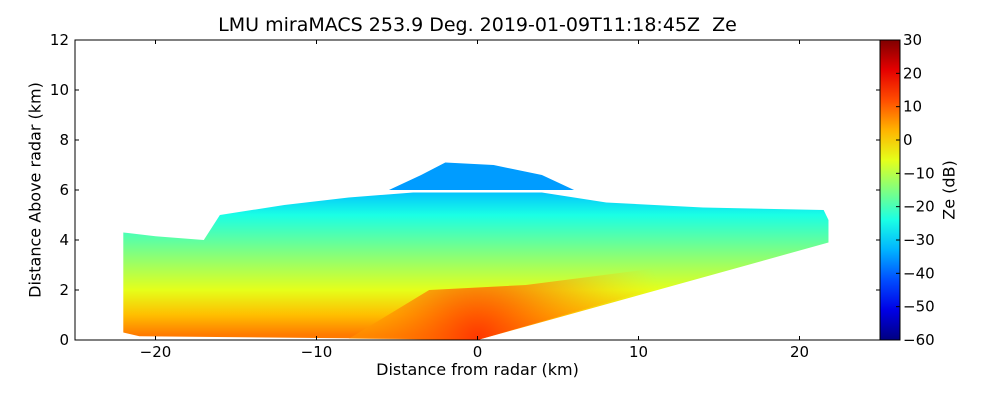 Image resolution: width=1000 pixels, height=400 pixels. Describe the element at coordinates (477, 369) in the screenshot. I see `x-axis-label: Distance from radar (km)` at that location.